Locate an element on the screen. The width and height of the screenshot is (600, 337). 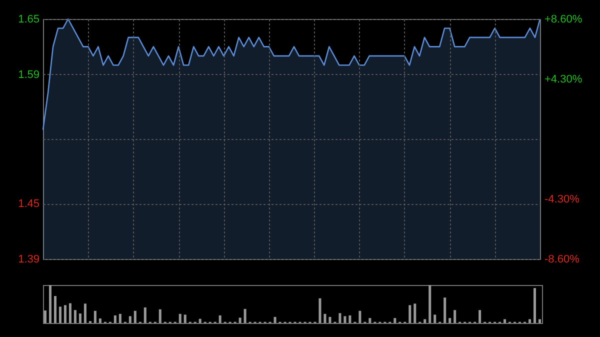
y-tick-label: 1.59 is located at coordinates (29, 74).